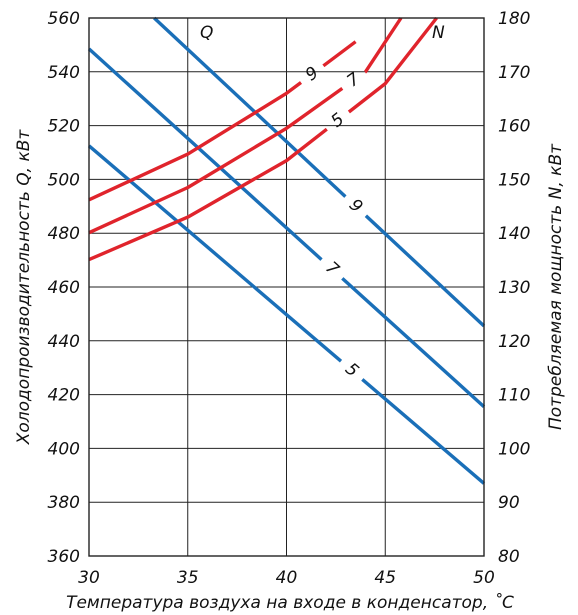 Image resolution: width=578 pixels, height=615 pixels. I want to click on y-right-tick-label: 110, so click(514, 396).